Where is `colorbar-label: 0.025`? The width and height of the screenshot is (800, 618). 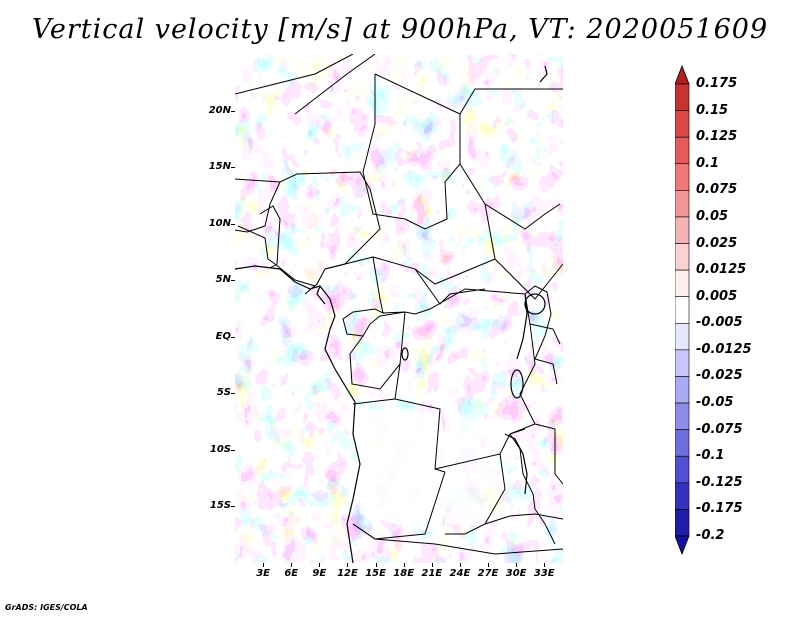
colorbar-label: 0.025 is located at coordinates (717, 243).